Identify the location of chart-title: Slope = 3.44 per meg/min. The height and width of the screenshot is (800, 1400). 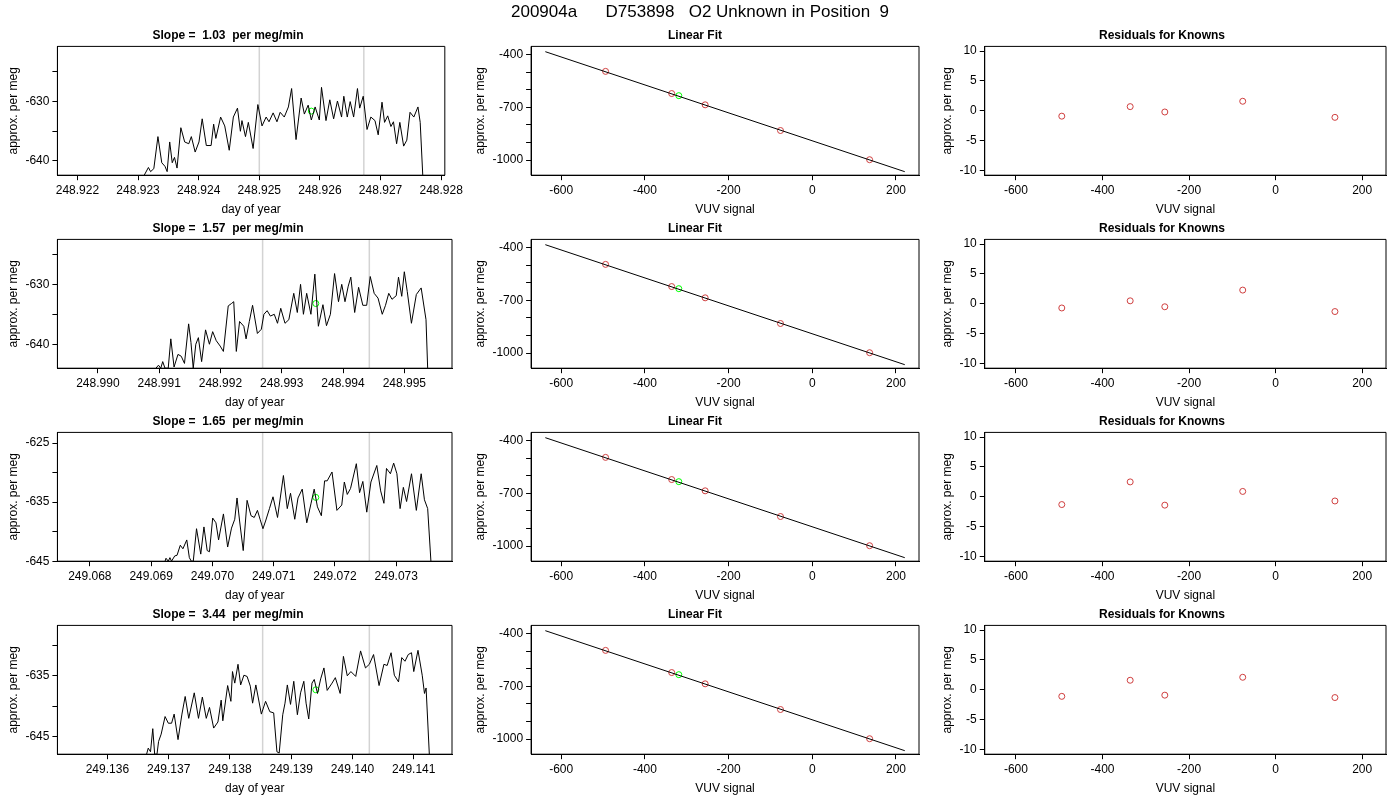
(228, 613).